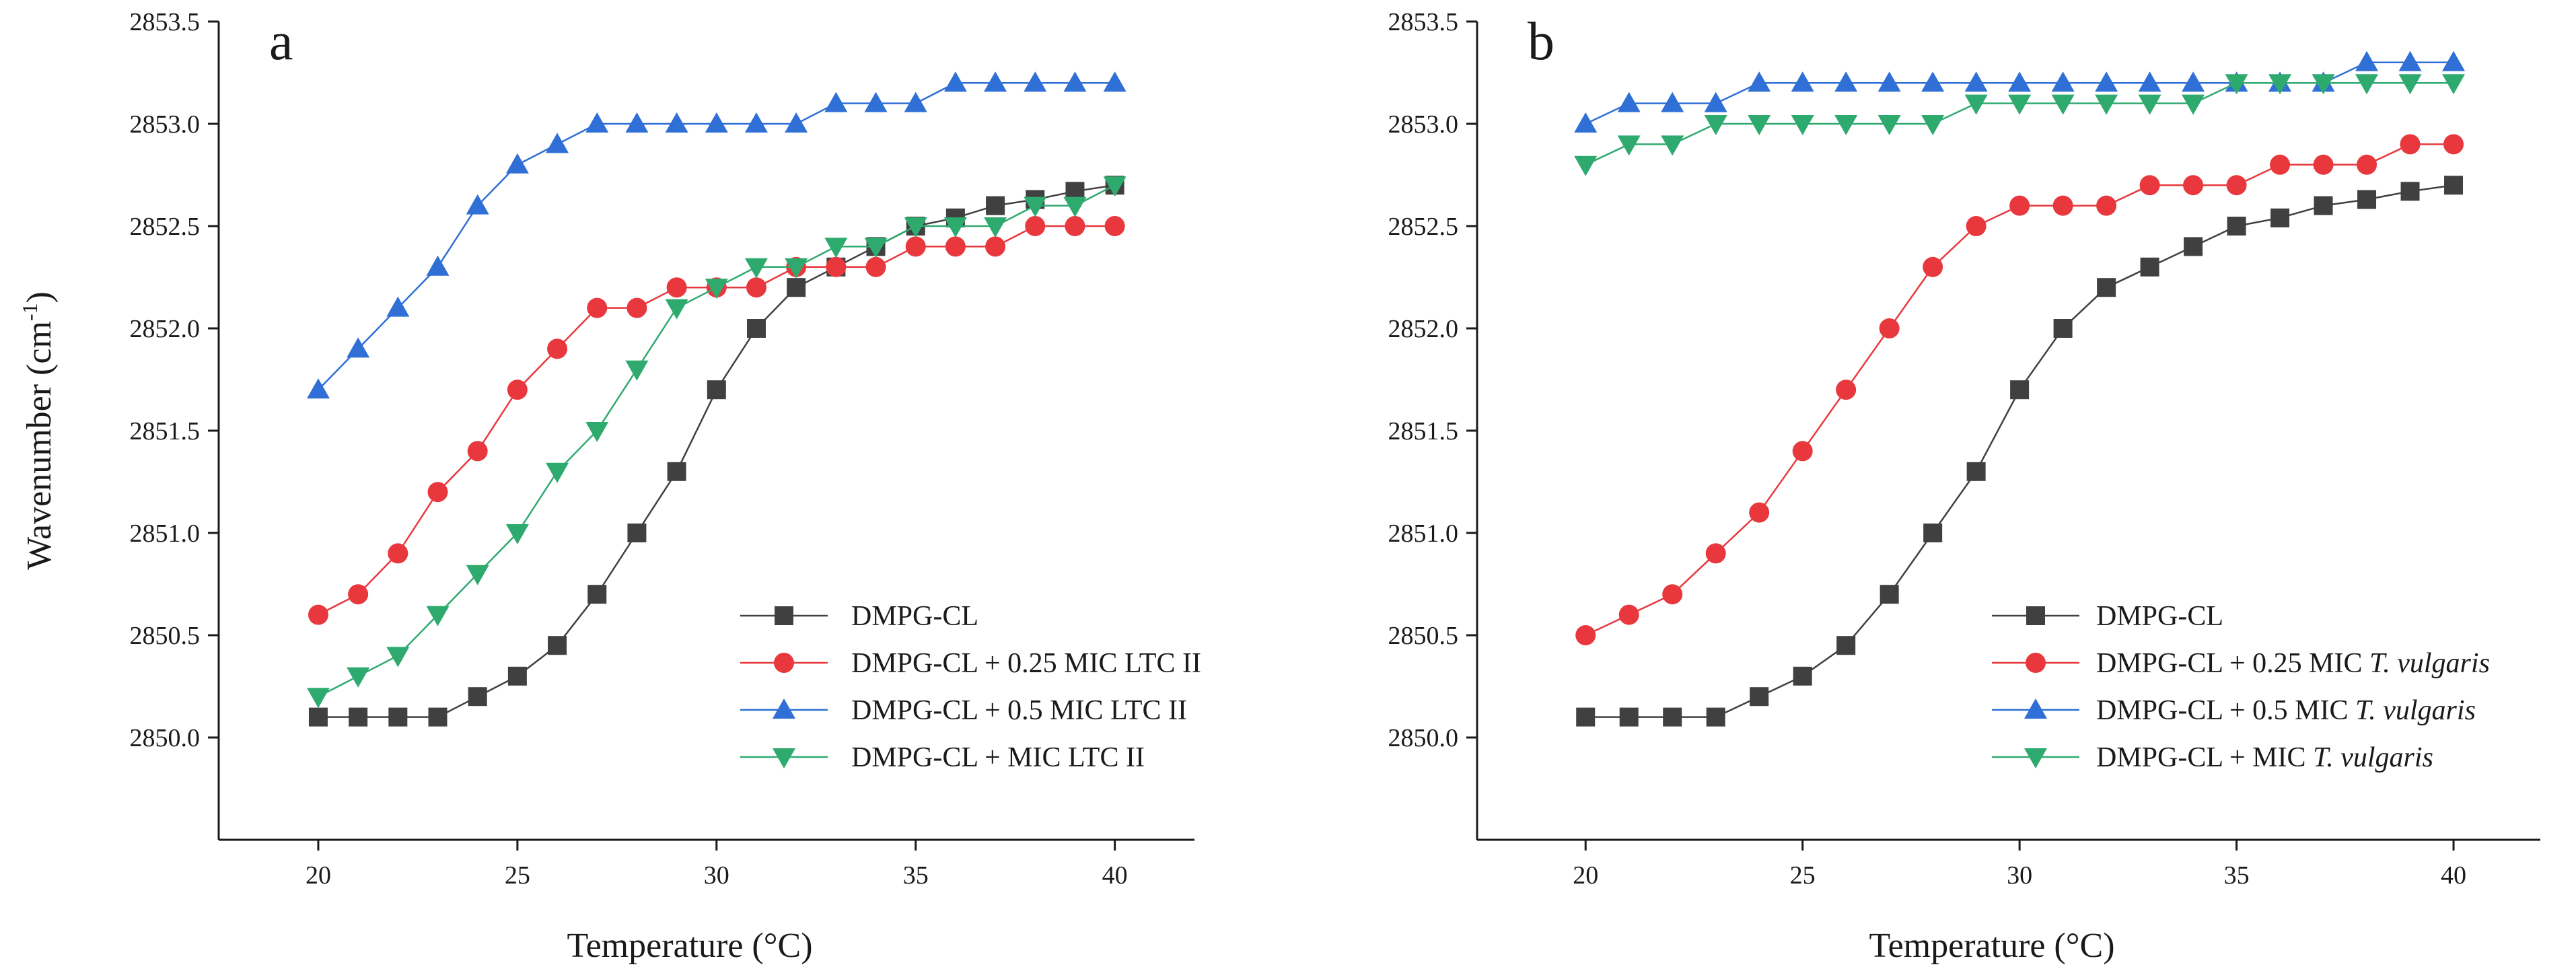  What do you see at coordinates (1019, 710) in the screenshot?
I see `legend-label-text: DMPG-CL + 0.5 MIC LTC II` at bounding box center [1019, 710].